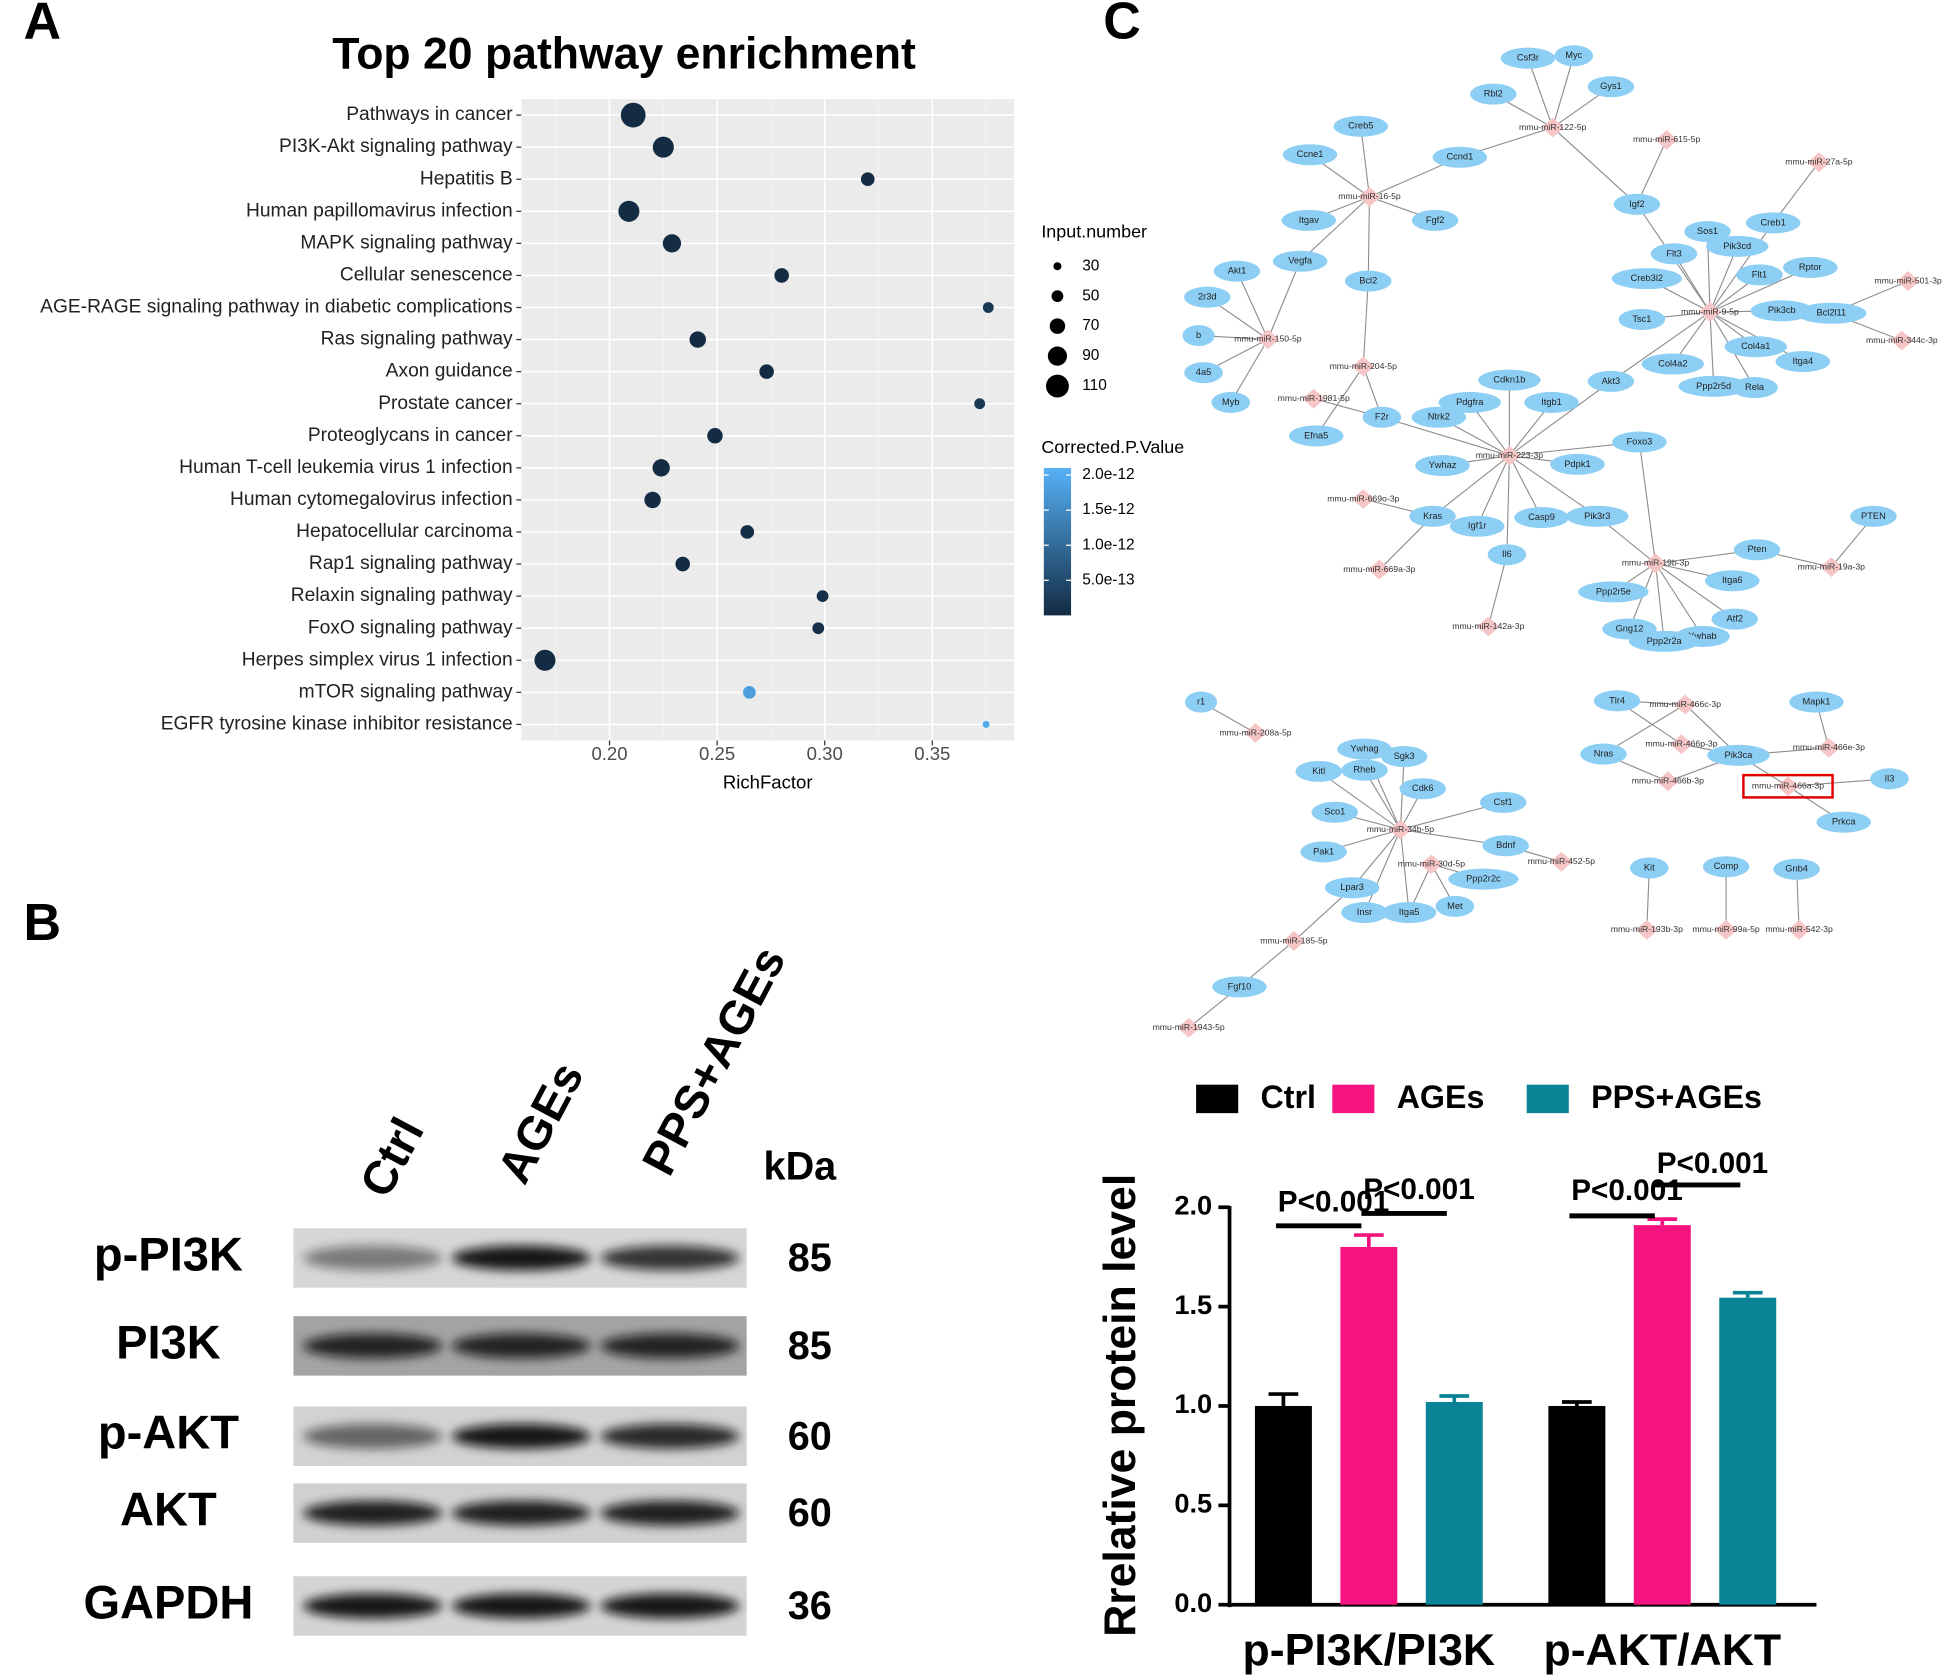 The width and height of the screenshot is (1944, 1679). Describe the element at coordinates (1739, 755) in the screenshot. I see `gene-label: Pik3ca` at that location.